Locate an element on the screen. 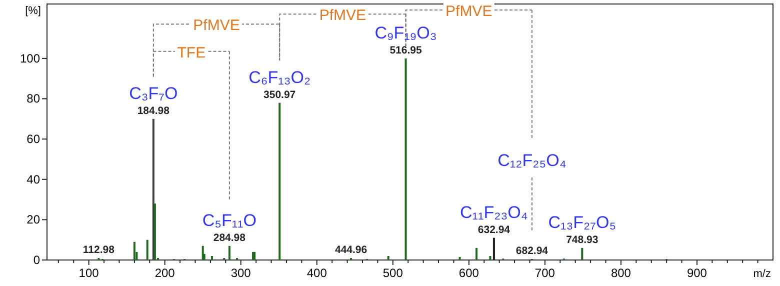 The width and height of the screenshot is (780, 286). annotation: C₉F₁₉O₃ is located at coordinates (405, 32).